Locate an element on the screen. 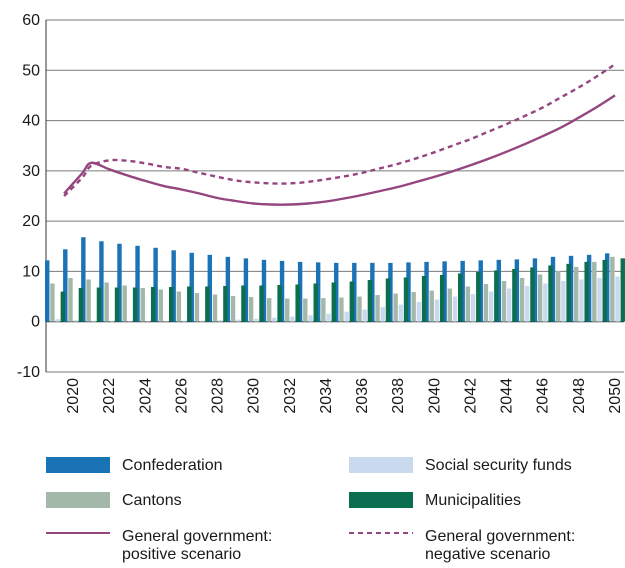 The height and width of the screenshot is (568, 625). x-tick-label: 2036 is located at coordinates (362, 396).